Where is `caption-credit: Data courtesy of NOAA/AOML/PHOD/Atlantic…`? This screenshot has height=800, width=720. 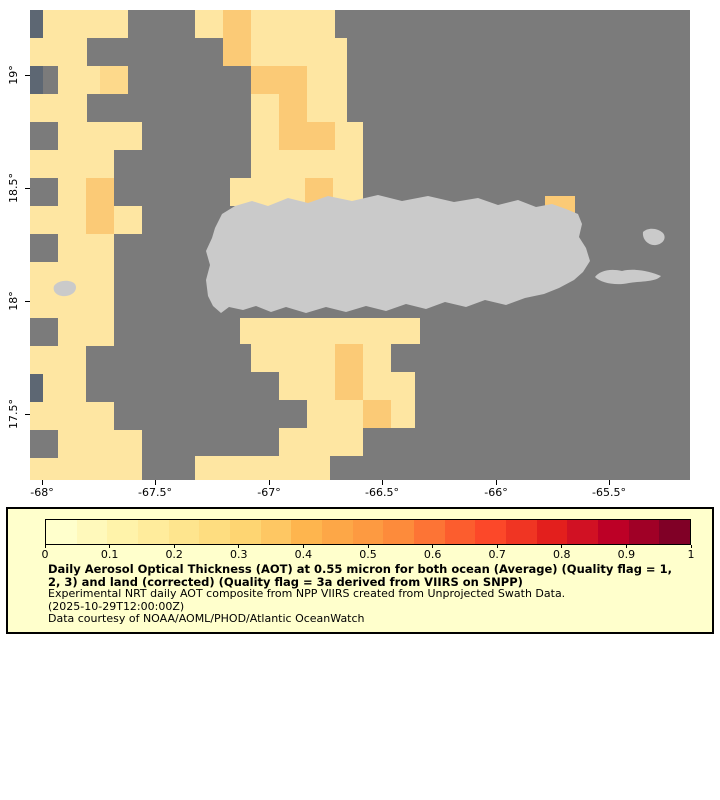
caption-credit: Data courtesy of NOAA/AOML/PHOD/Atlantic… is located at coordinates (206, 618).